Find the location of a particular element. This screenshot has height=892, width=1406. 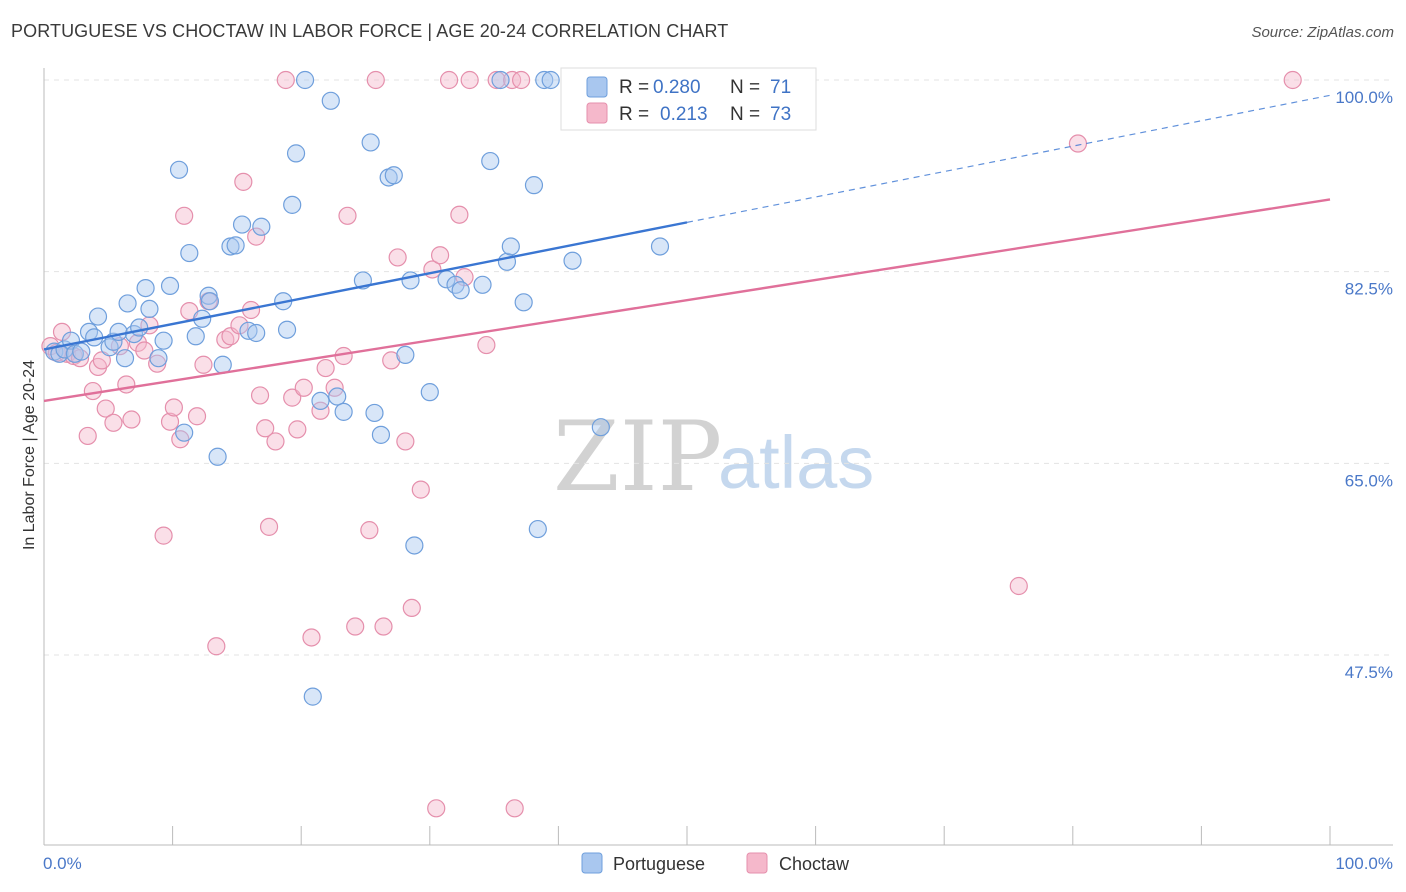

y-tick-label: 100.0% is located at coordinates (1364, 97).